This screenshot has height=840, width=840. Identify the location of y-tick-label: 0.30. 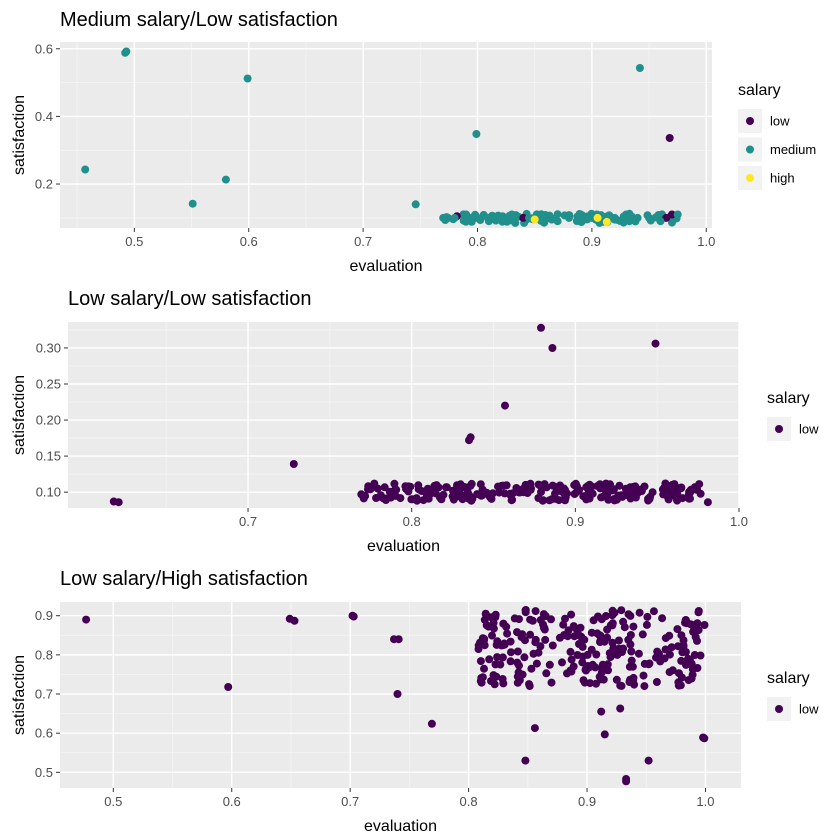
(48, 347).